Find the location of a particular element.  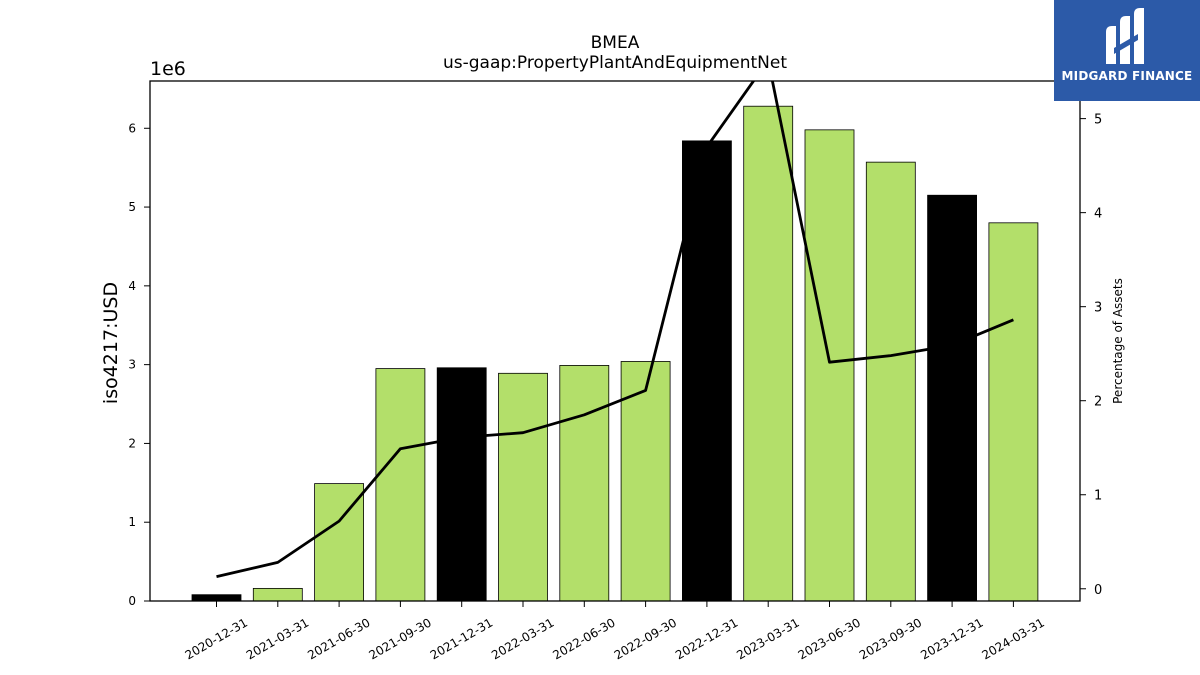

x-tick-label: 2024-03-31 is located at coordinates (1012, 638).